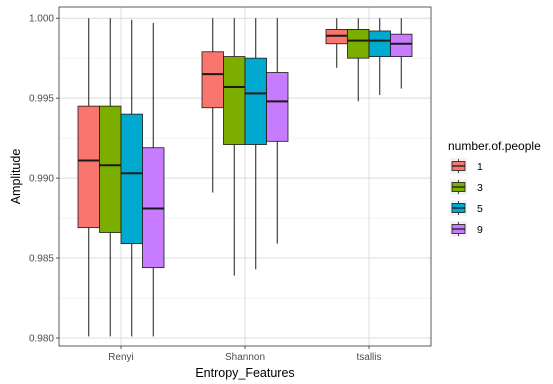  Describe the element at coordinates (16, 177) in the screenshot. I see `y-axis-title: Amplitude` at that location.